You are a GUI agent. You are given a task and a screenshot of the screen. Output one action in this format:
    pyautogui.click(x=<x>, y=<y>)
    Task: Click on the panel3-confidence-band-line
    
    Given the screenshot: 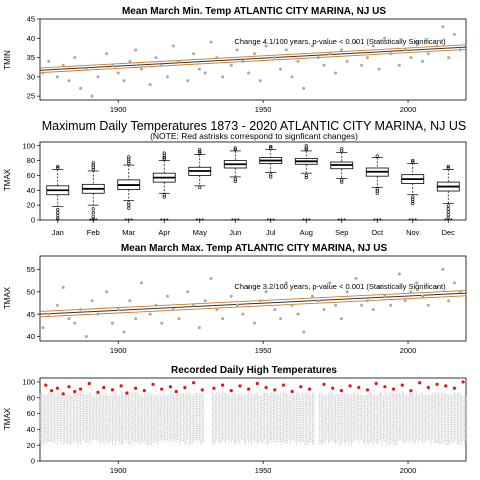 What is the action you would take?
    pyautogui.click(x=253, y=300)
    